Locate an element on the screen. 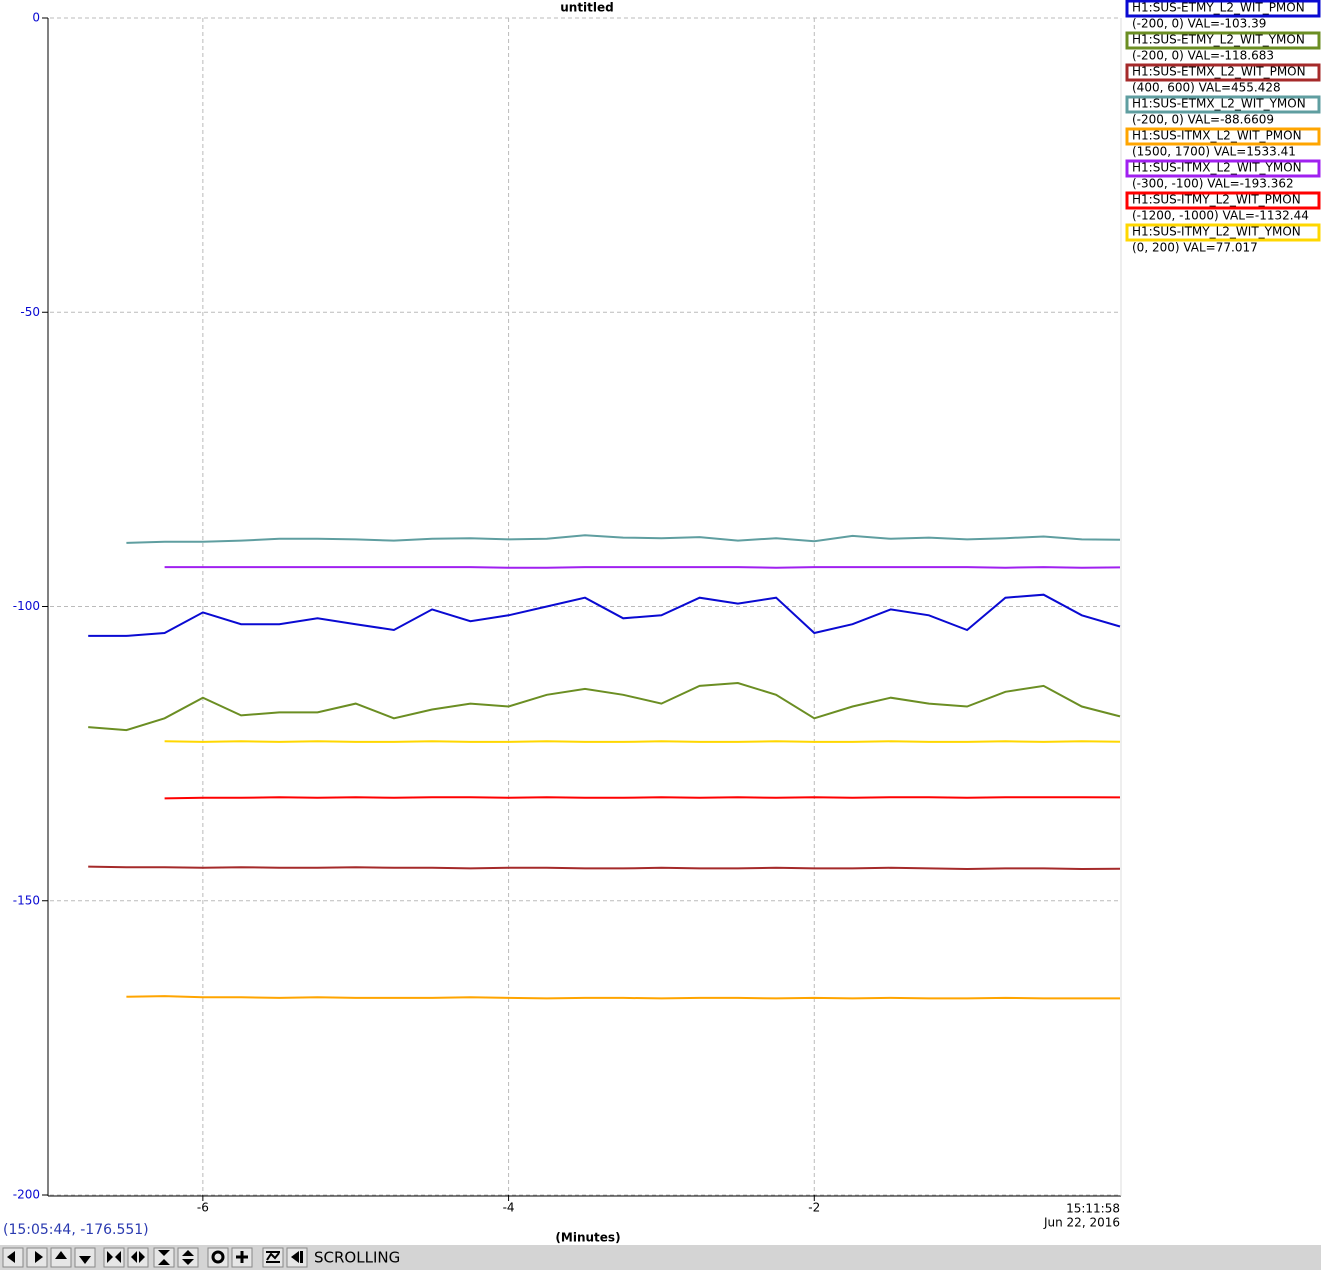  legend-info: (-200, 0) VAL=-88.6609 is located at coordinates (1203, 120).